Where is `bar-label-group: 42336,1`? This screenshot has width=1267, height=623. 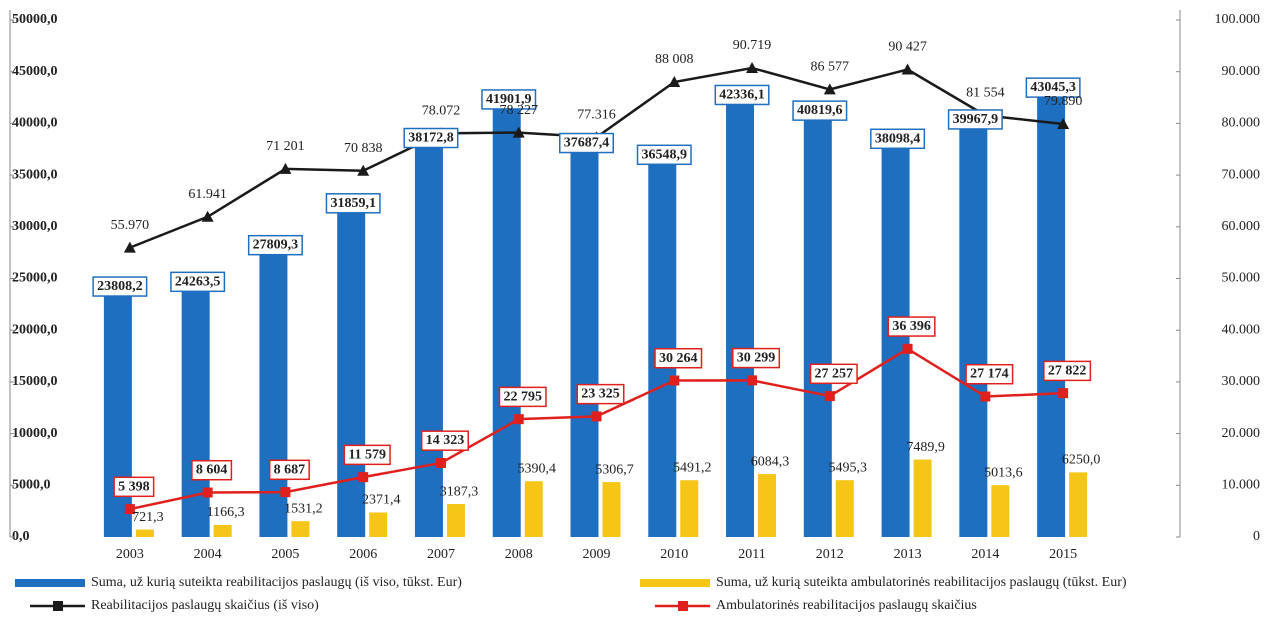
bar-label-group: 42336,1 is located at coordinates (742, 95).